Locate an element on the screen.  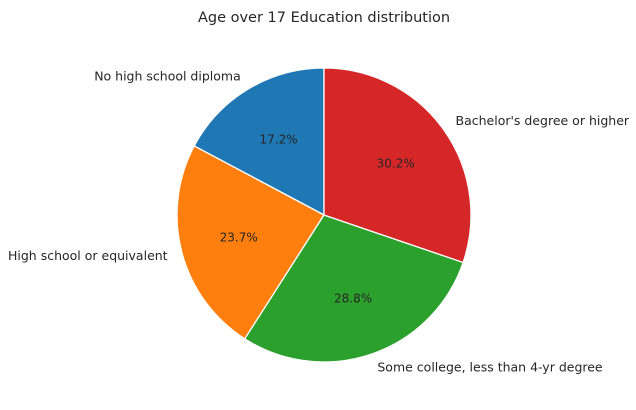
slice-category-label: Some college, less than 4-yr degree is located at coordinates (490, 367).